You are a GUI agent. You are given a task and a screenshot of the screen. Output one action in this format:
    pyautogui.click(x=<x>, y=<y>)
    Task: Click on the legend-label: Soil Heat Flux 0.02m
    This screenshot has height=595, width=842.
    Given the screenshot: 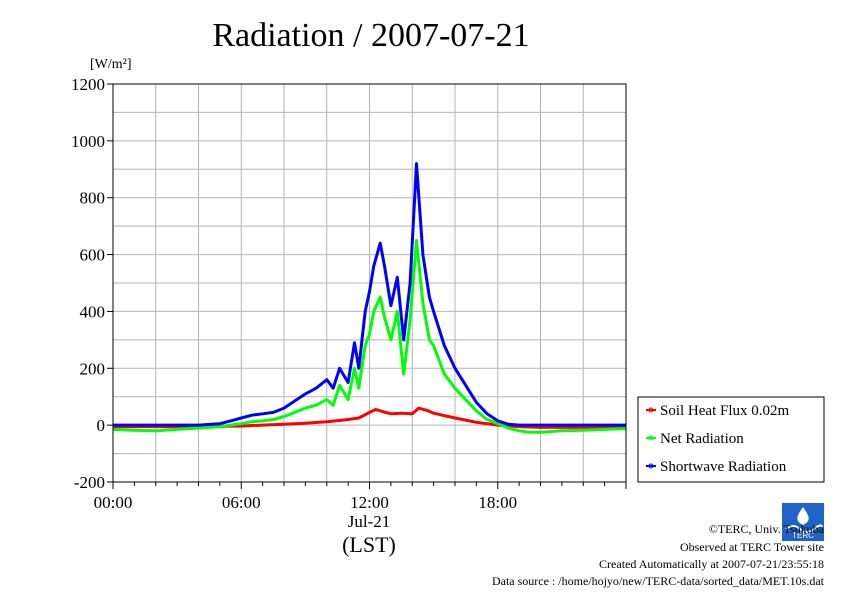 What is the action you would take?
    pyautogui.click(x=725, y=411)
    